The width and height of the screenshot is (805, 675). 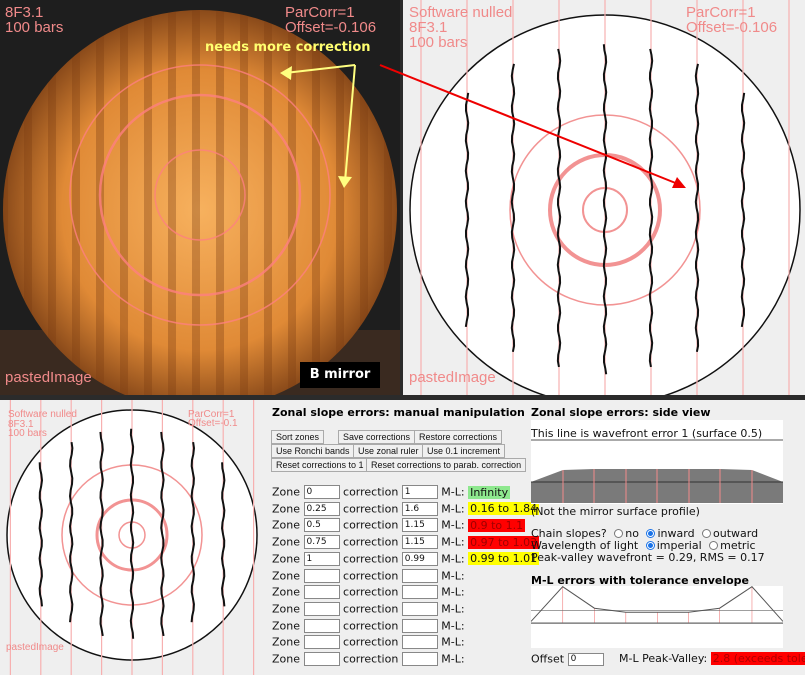 What do you see at coordinates (321, 542) in the screenshot?
I see `zone-input: 0.75` at bounding box center [321, 542].